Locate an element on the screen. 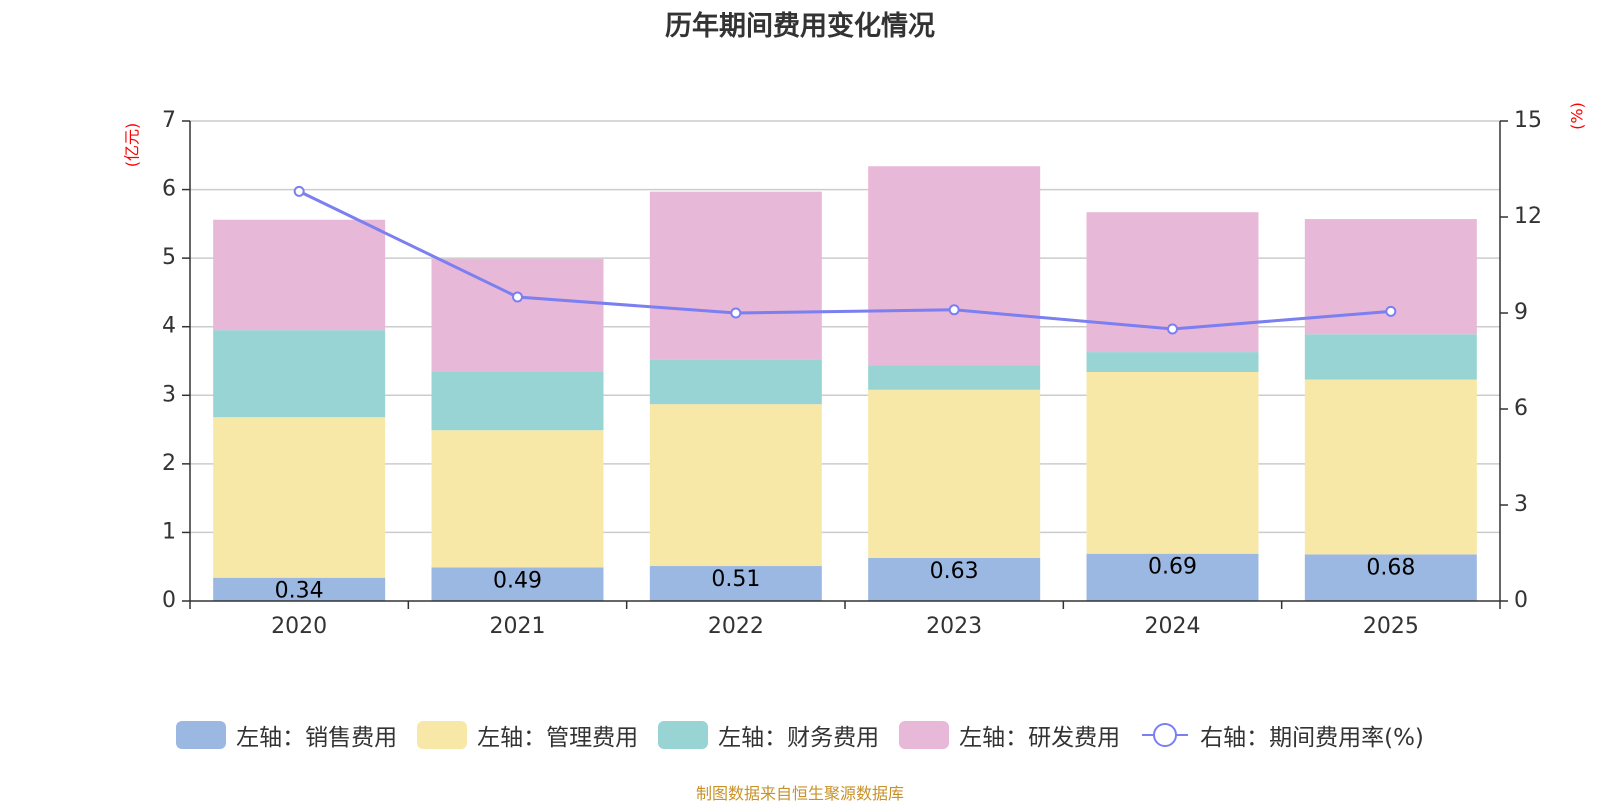 Image resolution: width=1600 pixels, height=804 pixels. right-axis-tick-label: 12 is located at coordinates (1528, 216).